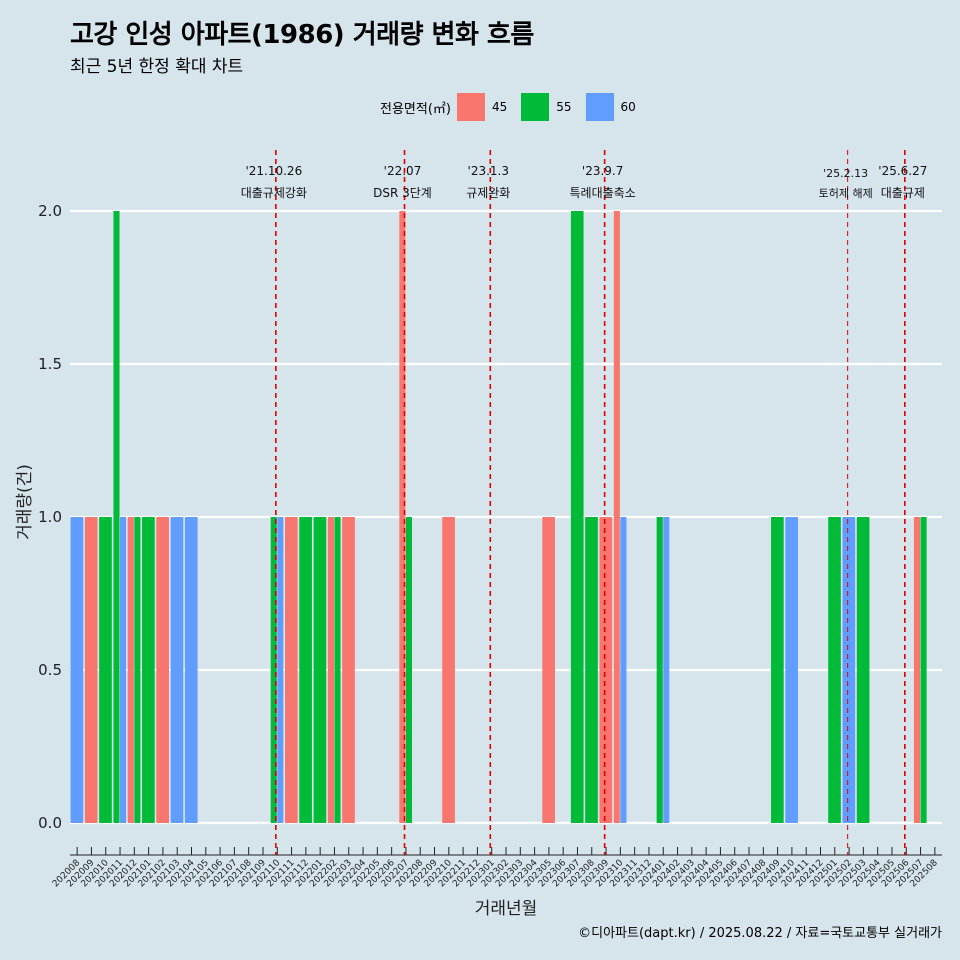 This screenshot has width=960, height=960. I want to click on legend-item-60: 60, so click(610, 107).